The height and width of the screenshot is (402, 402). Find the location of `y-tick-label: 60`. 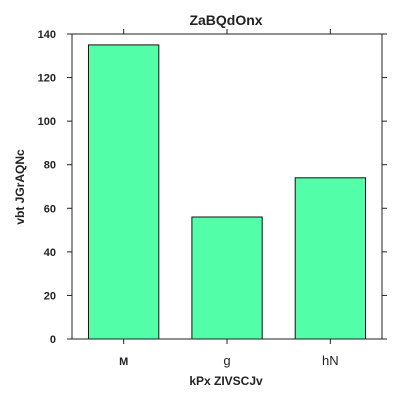

y-tick-label: 60 is located at coordinates (50, 209).